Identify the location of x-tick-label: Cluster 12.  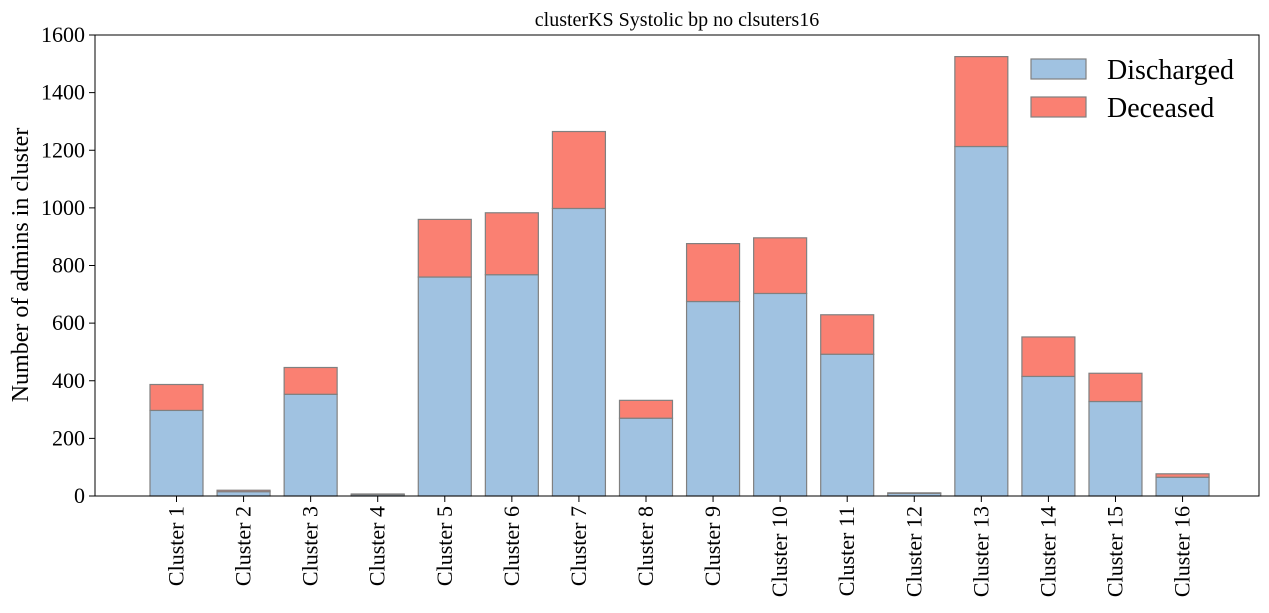
(913, 551).